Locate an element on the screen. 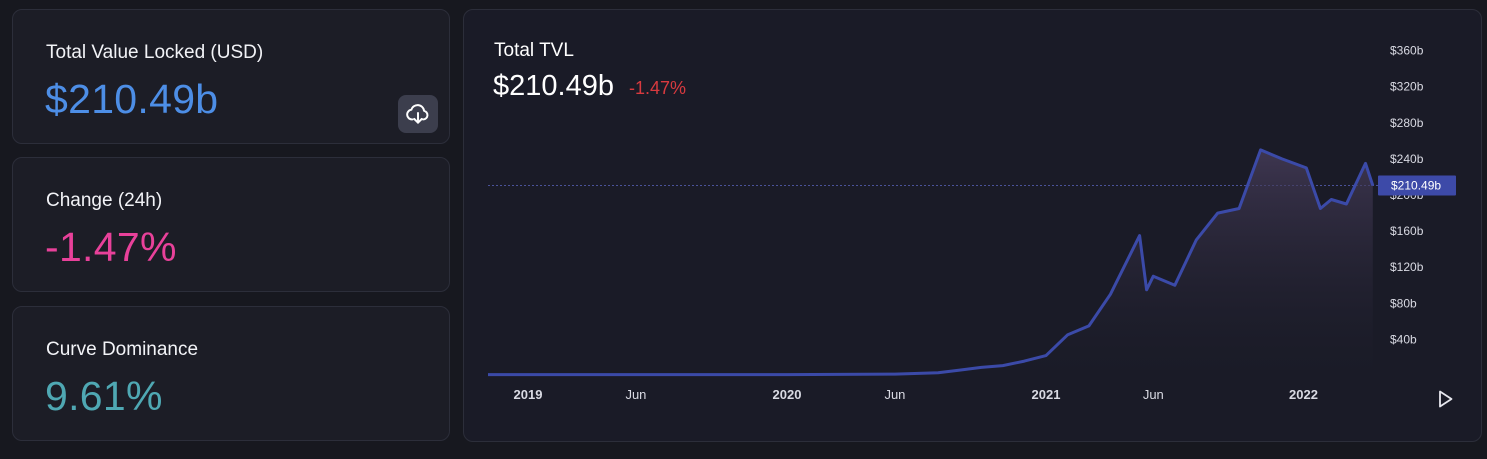 Image resolution: width=1487 pixels, height=459 pixels. y-tick-label: $320b is located at coordinates (1407, 87).